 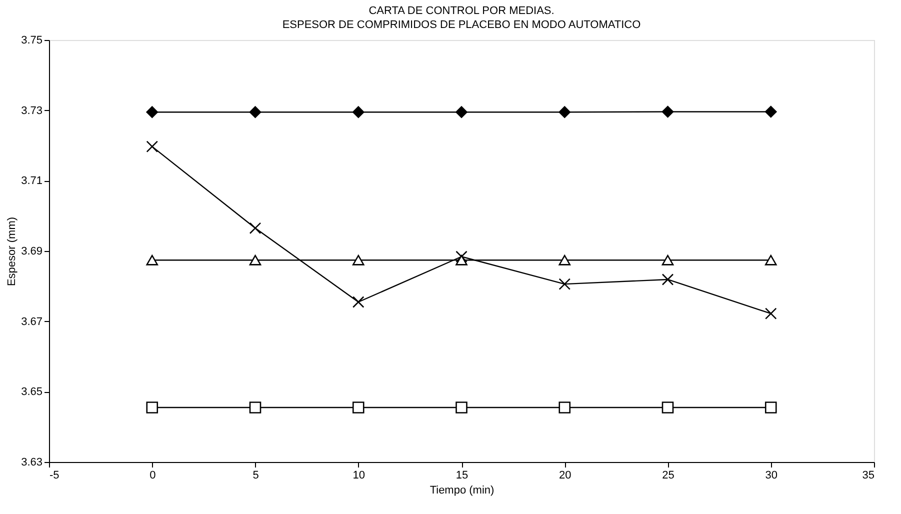 I want to click on y-tick-label: 3.69, so click(x=31, y=252).